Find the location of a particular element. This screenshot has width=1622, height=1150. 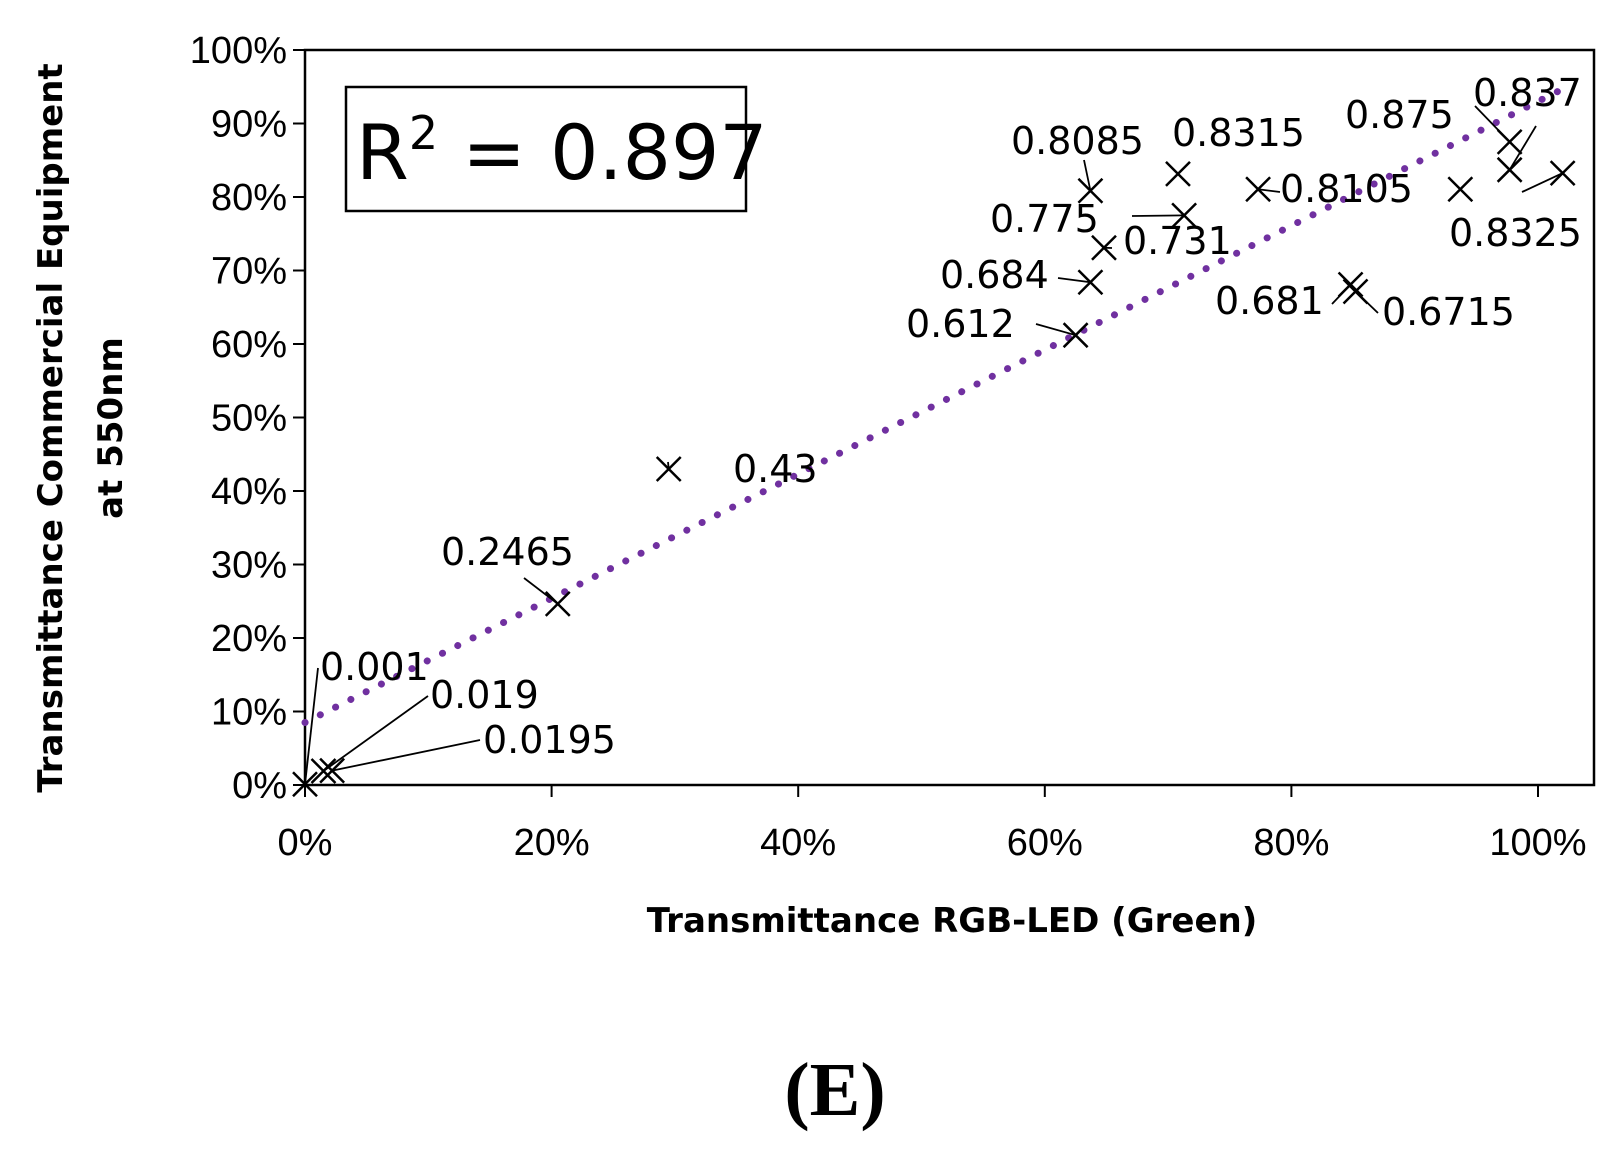

data-label: 0.001 is located at coordinates (374, 667).